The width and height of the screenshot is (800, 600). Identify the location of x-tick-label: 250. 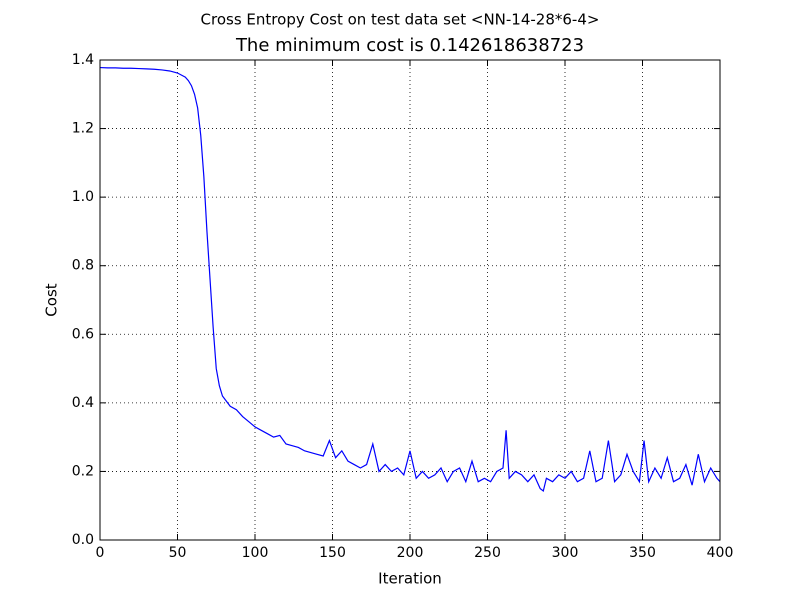
(487, 553).